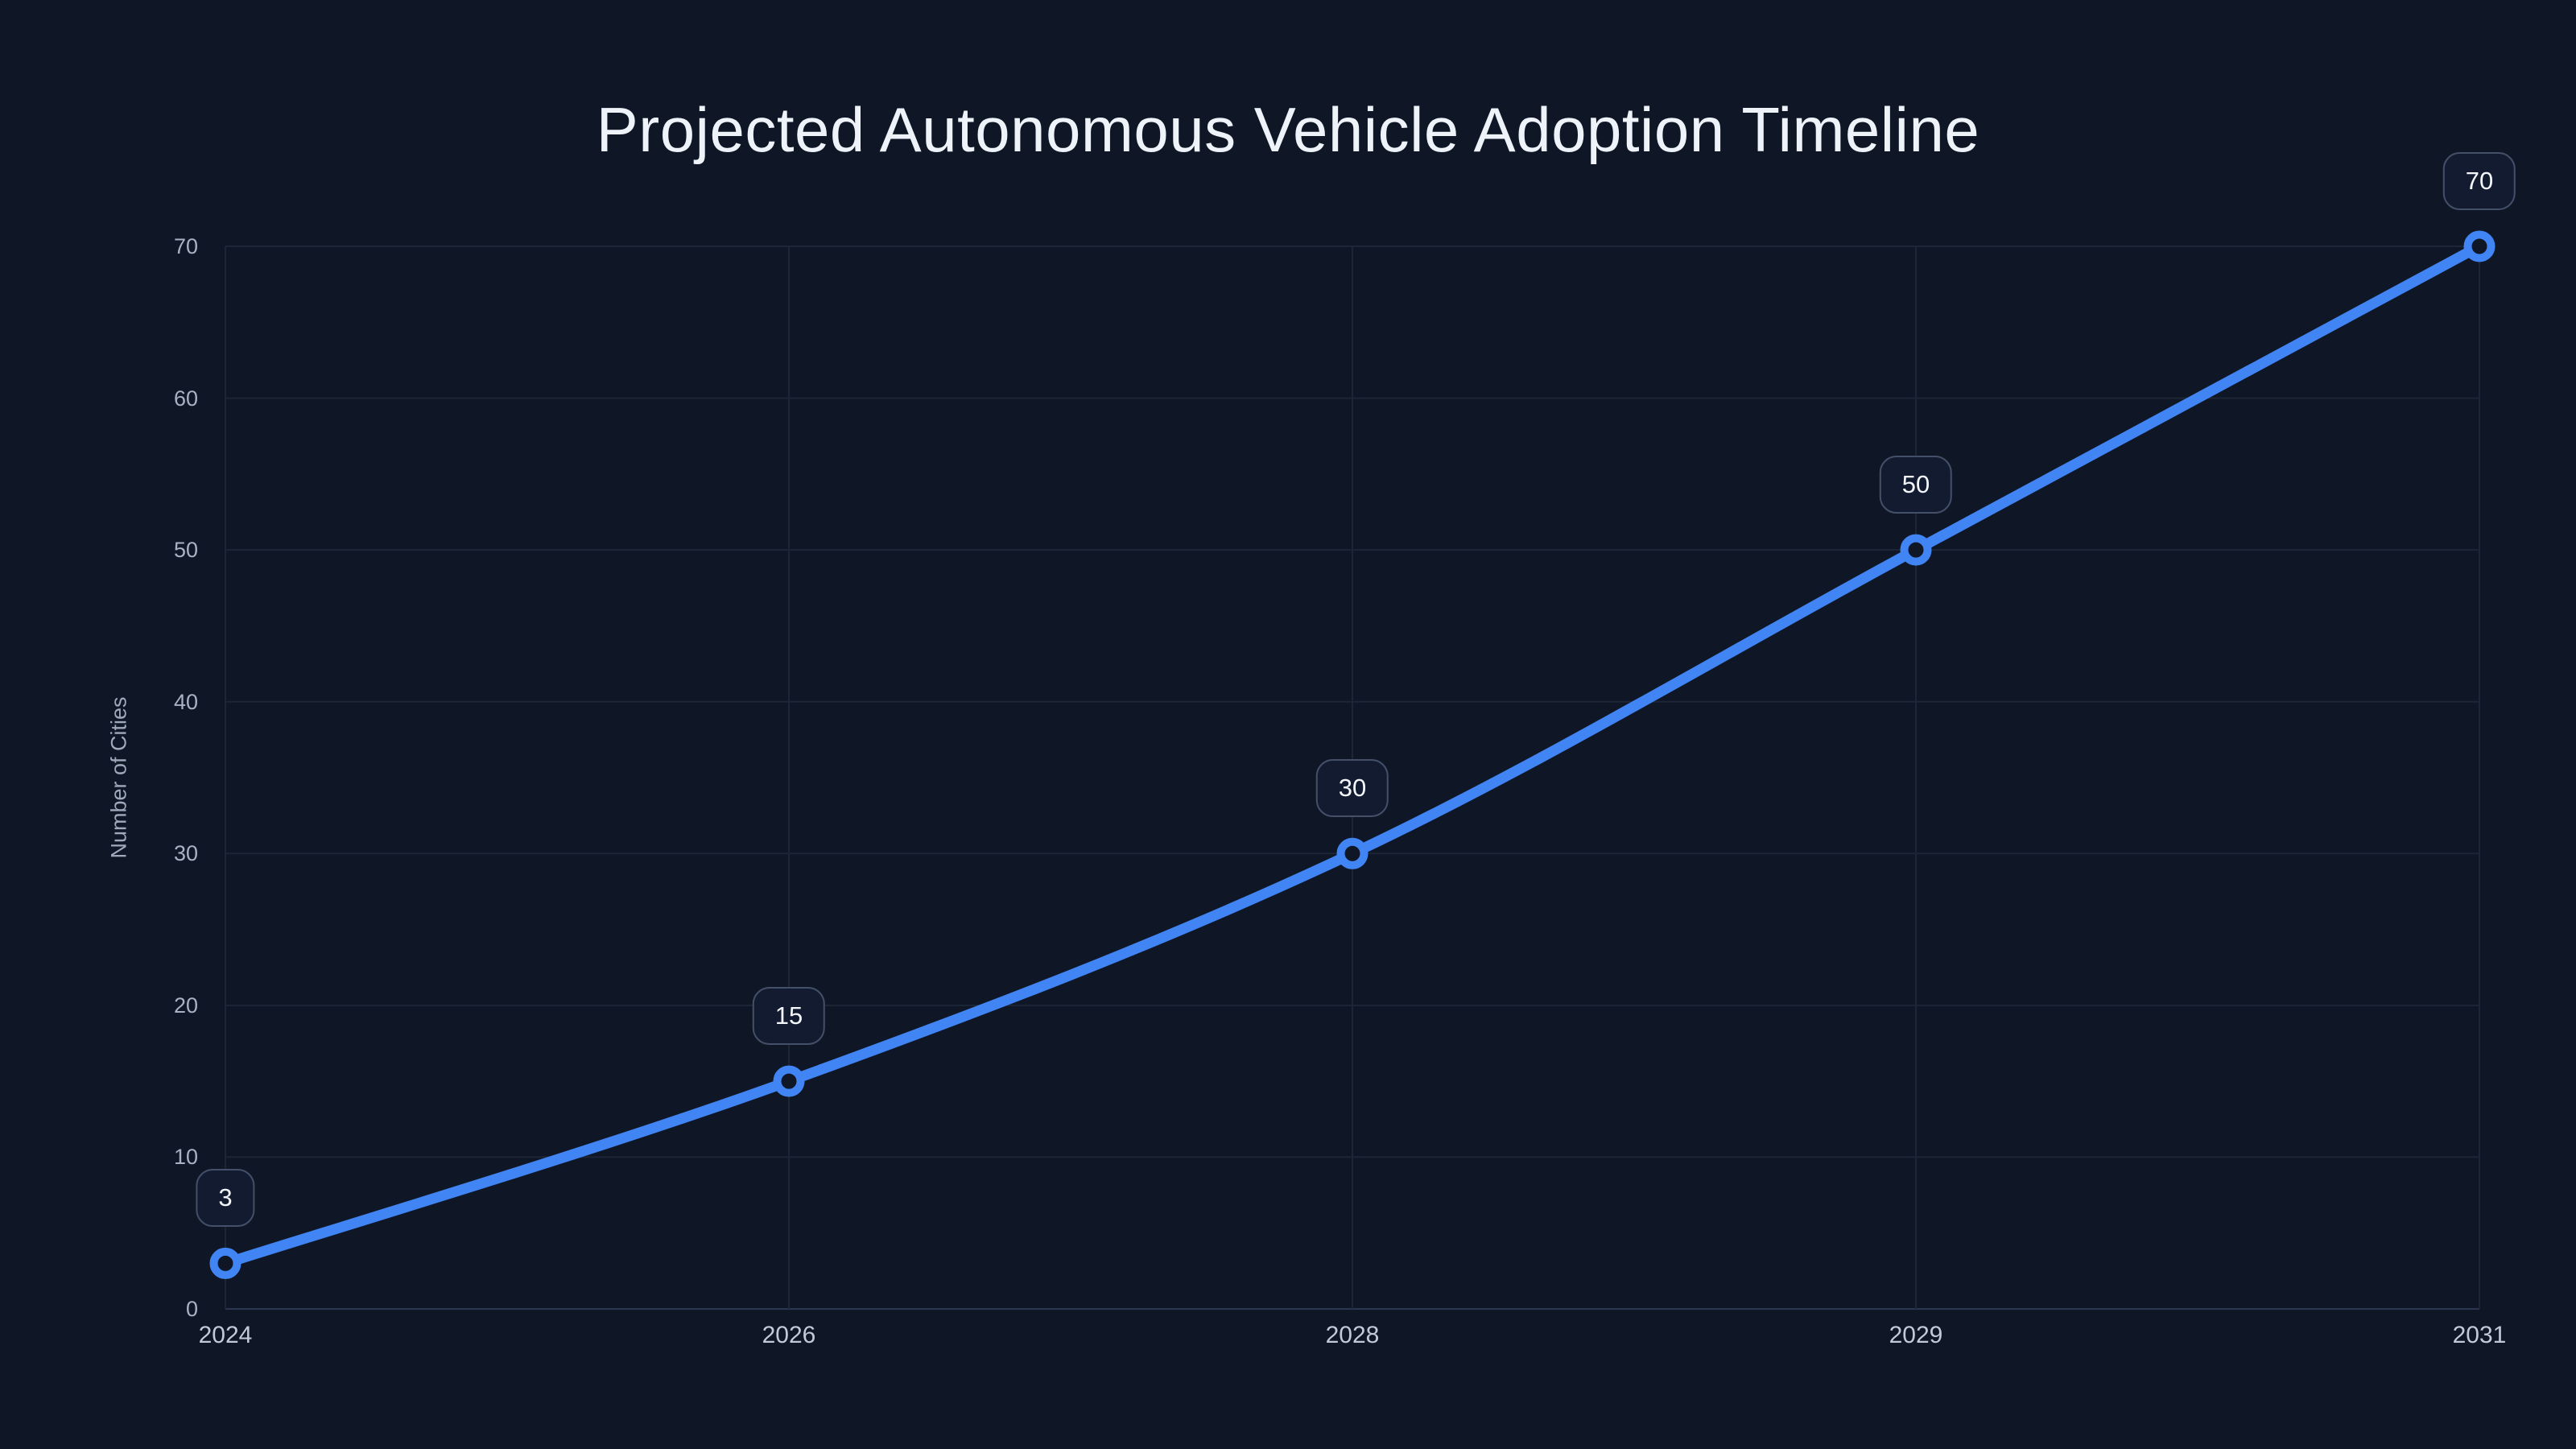  Describe the element at coordinates (225, 1335) in the screenshot. I see `x-tick-label: 2024` at that location.